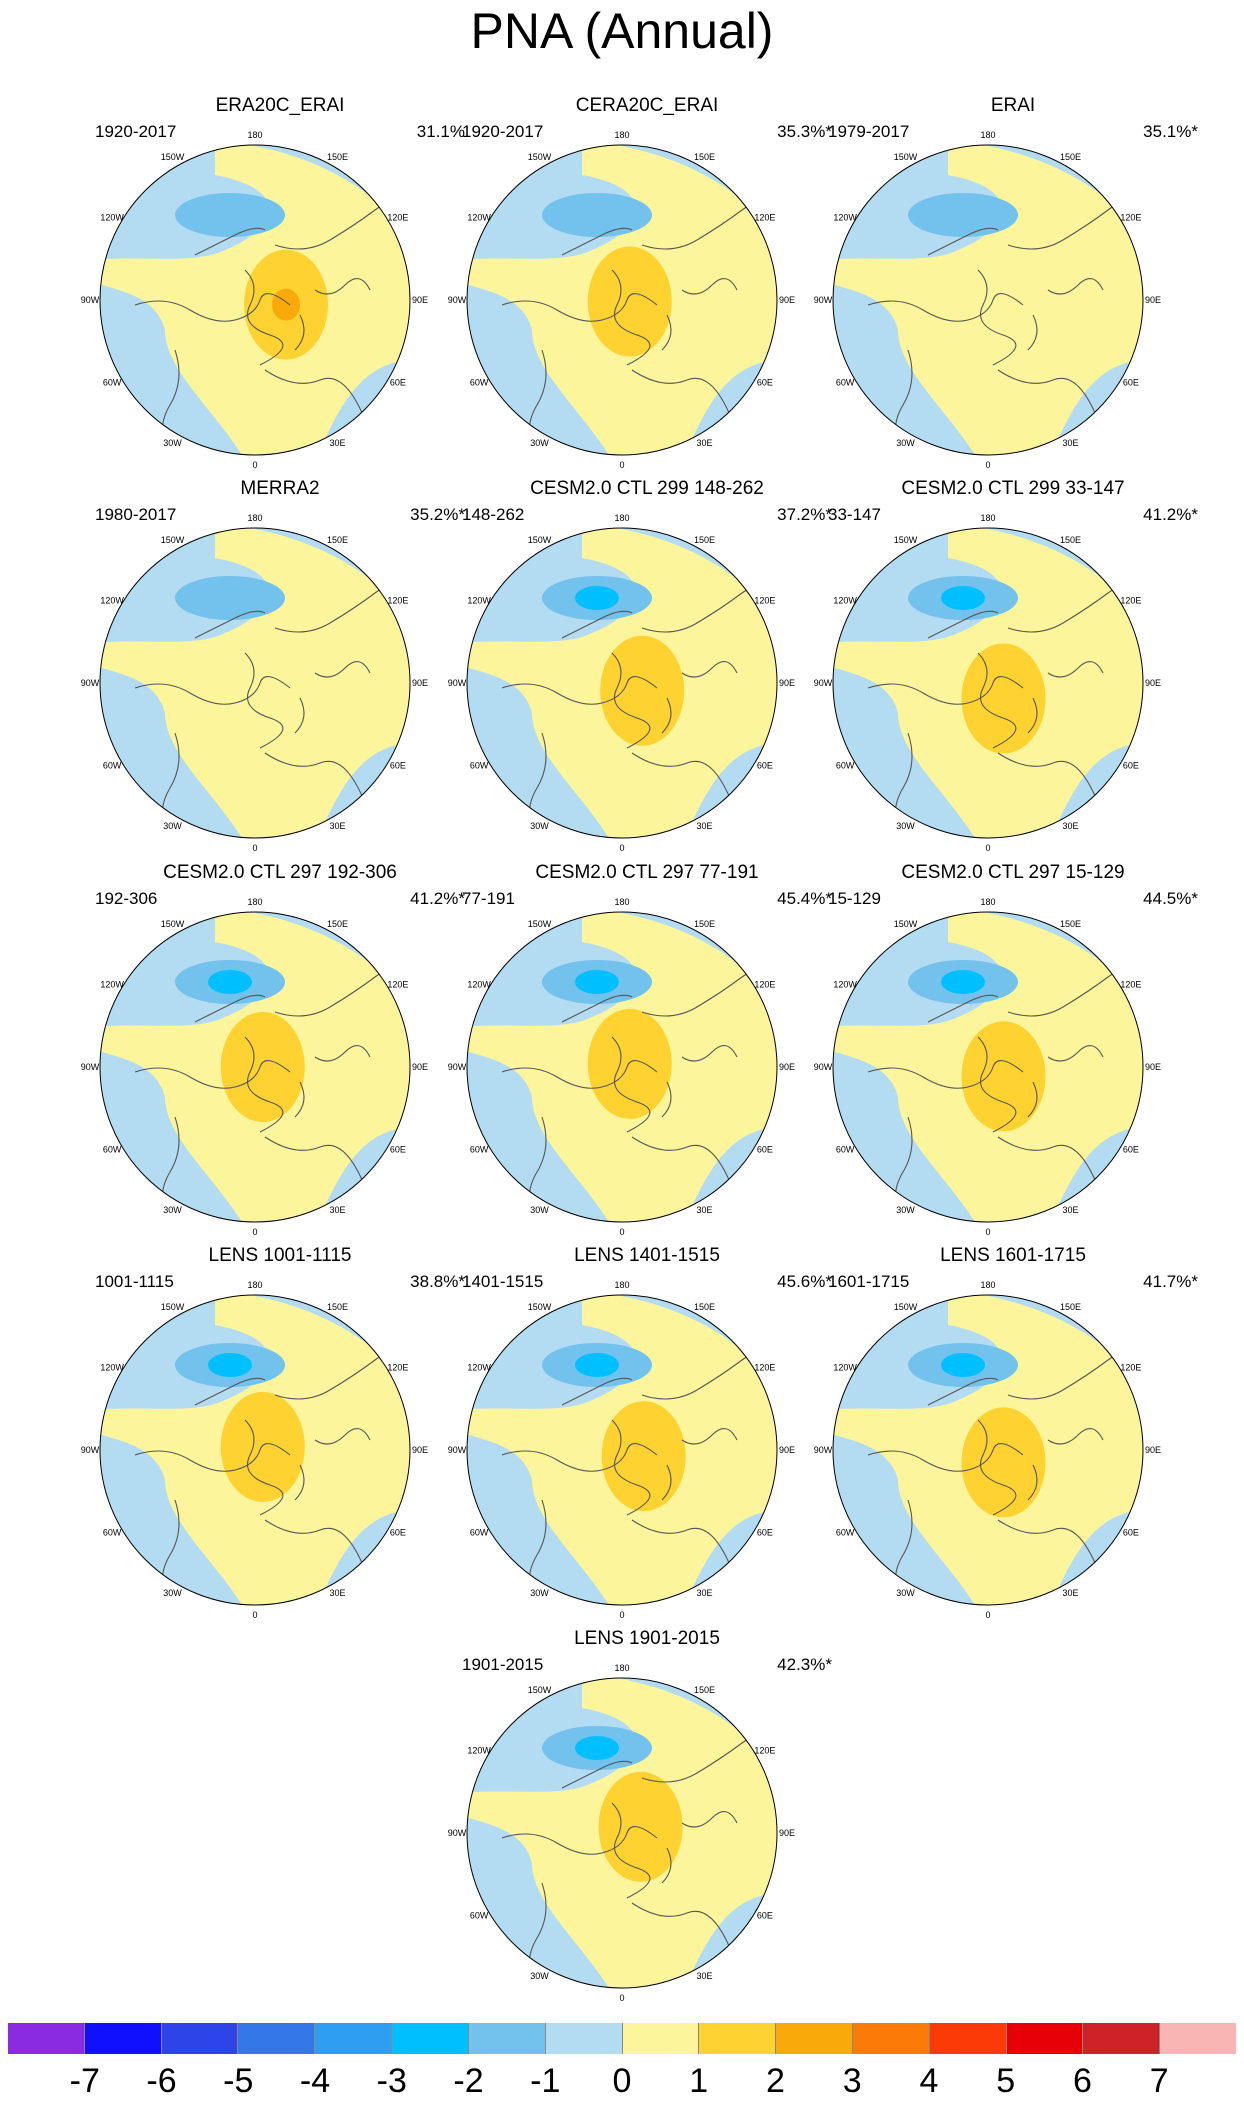 The width and height of the screenshot is (1244, 2106). What do you see at coordinates (775, 2081) in the screenshot?
I see `colorbar-tick-label: 2` at bounding box center [775, 2081].